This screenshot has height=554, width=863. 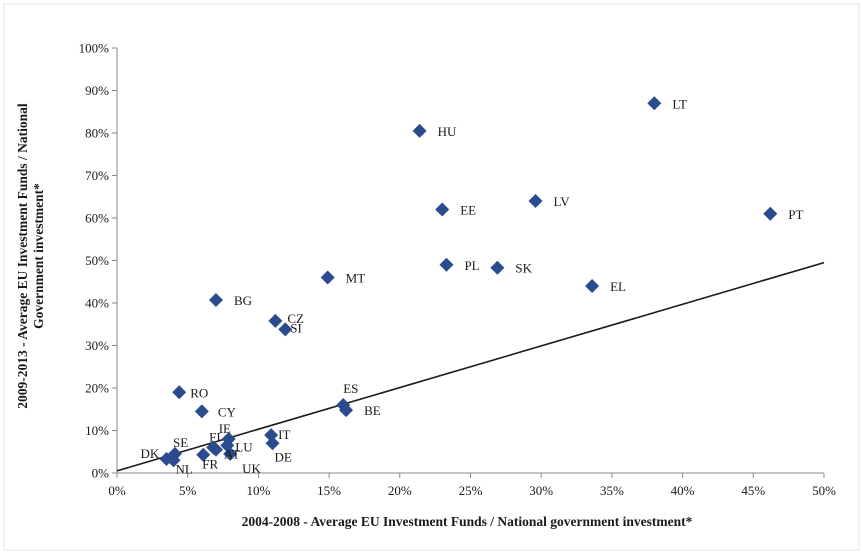 I want to click on point-marker-si, so click(x=285, y=329).